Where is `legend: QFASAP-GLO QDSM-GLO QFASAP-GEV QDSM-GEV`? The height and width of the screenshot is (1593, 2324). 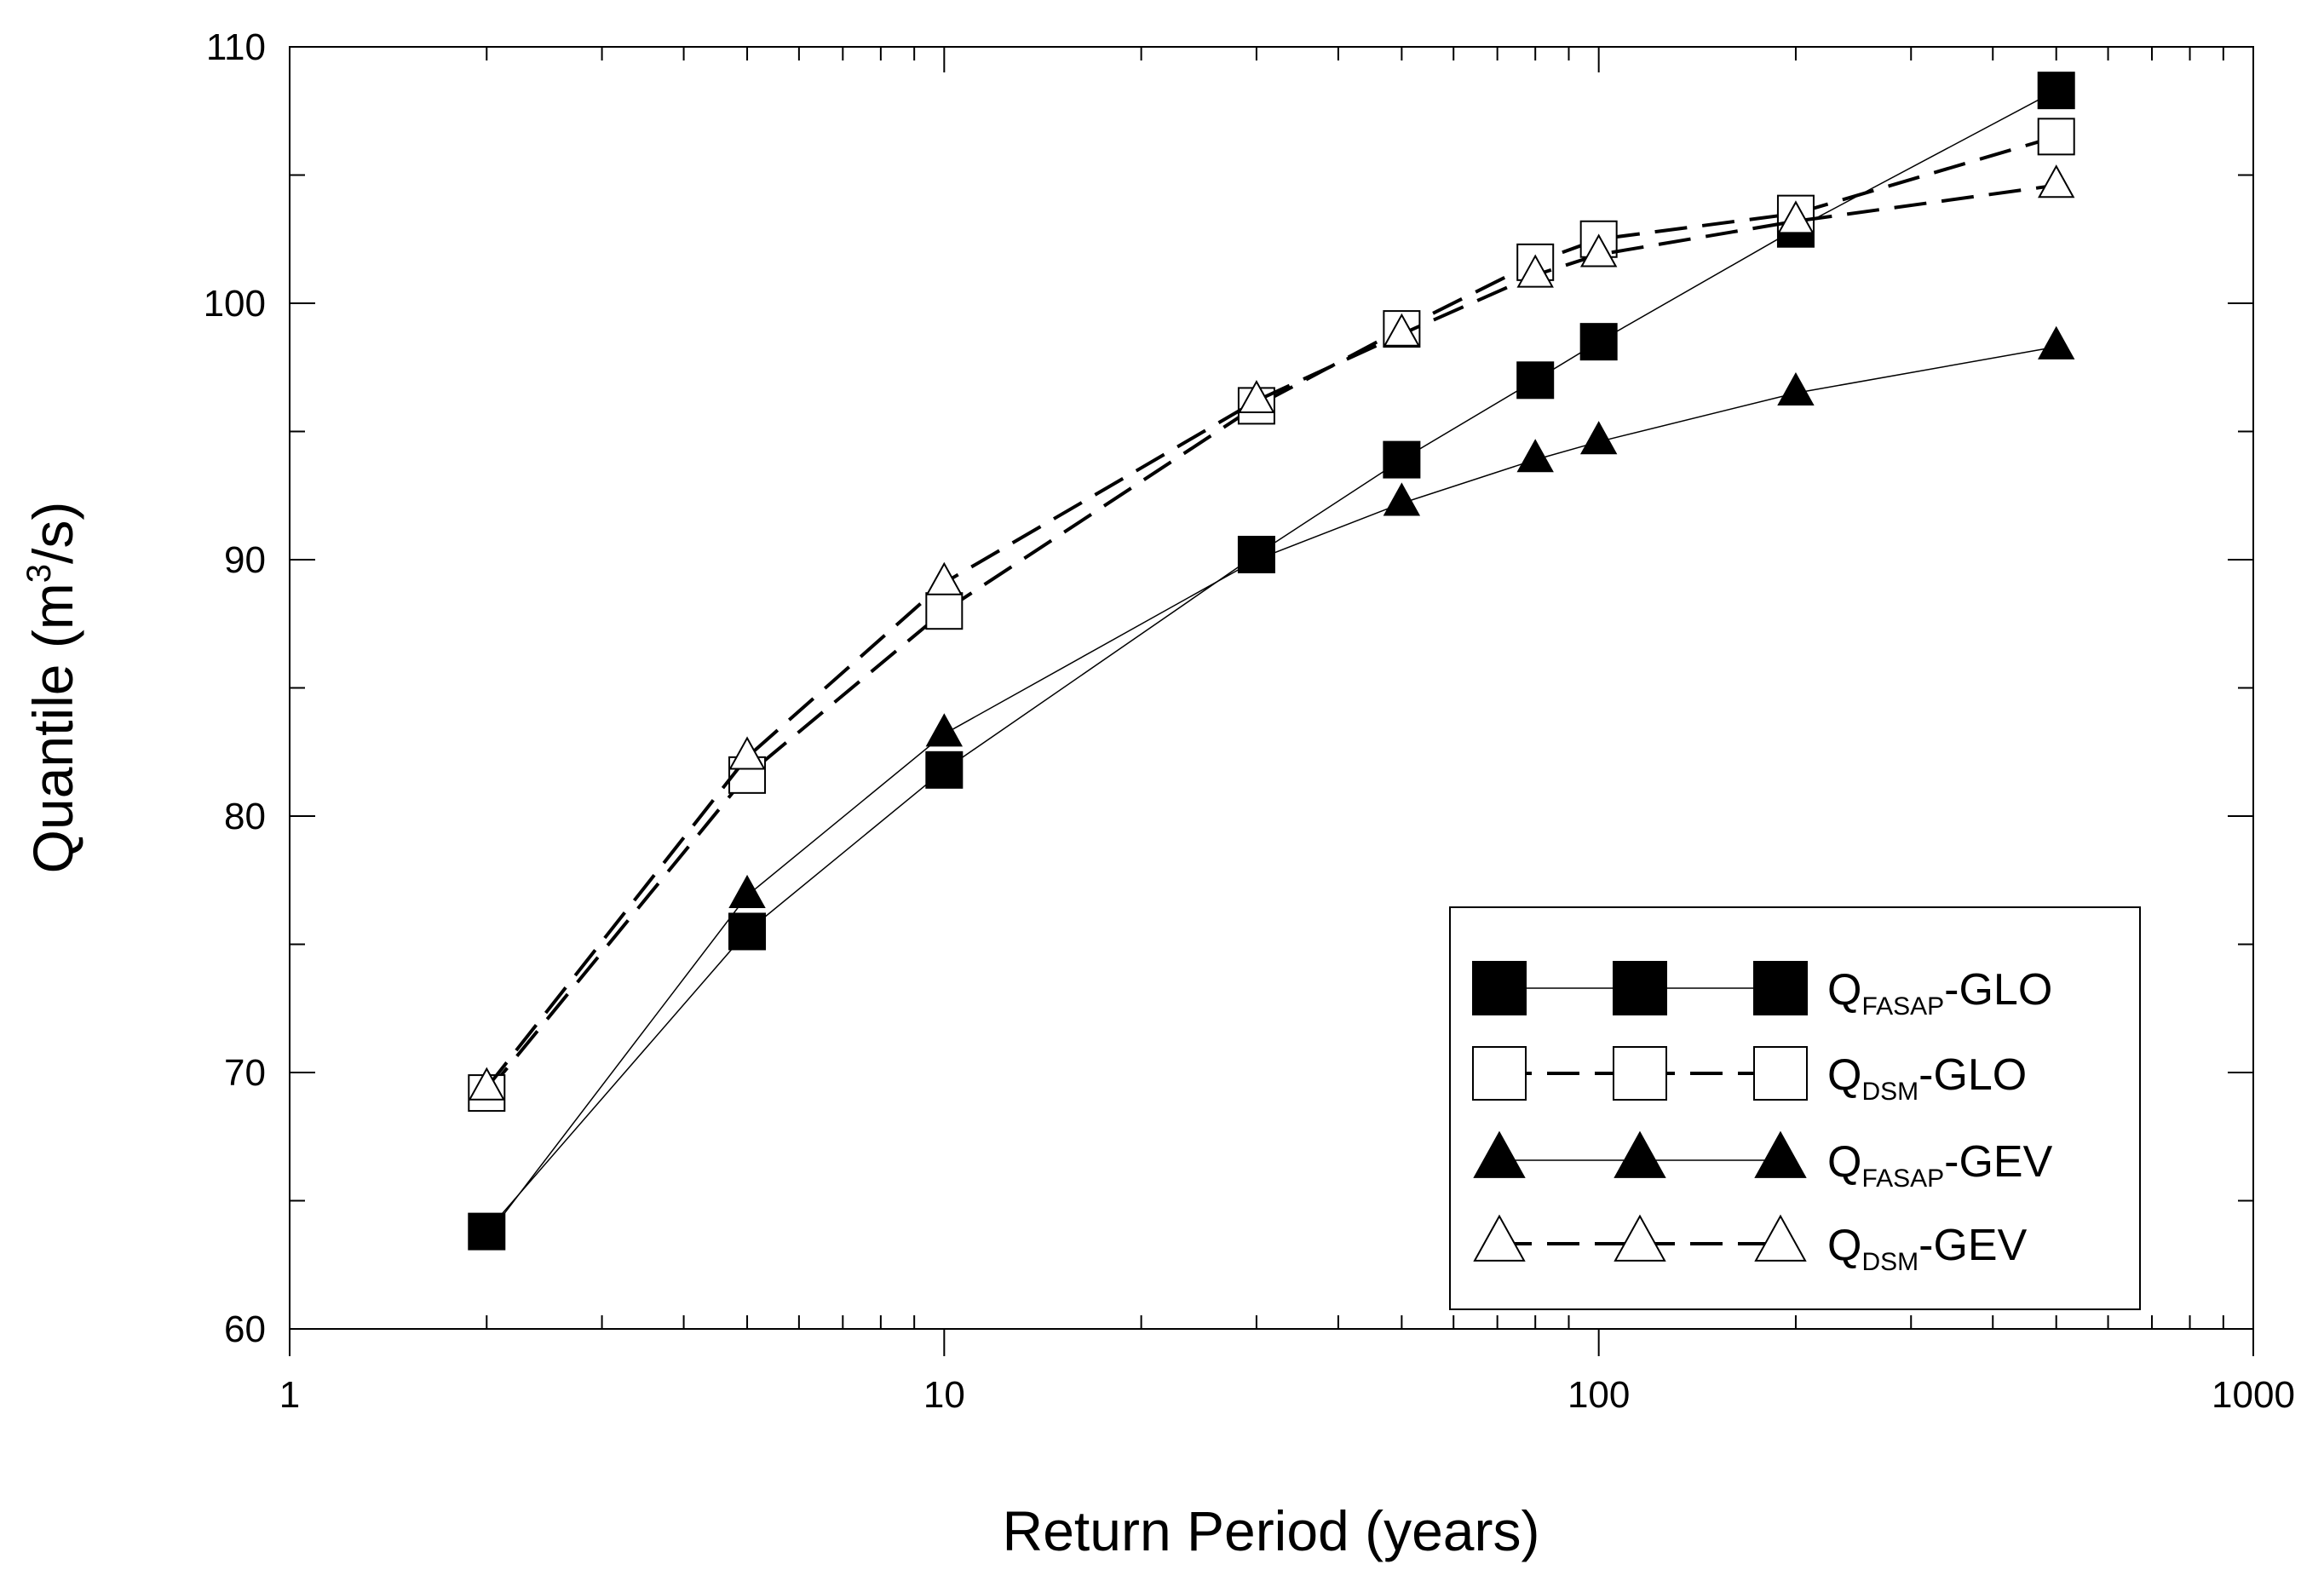 legend: QFASAP-GLO QDSM-GLO QFASAP-GEV QDSM-GEV is located at coordinates (1795, 1108).